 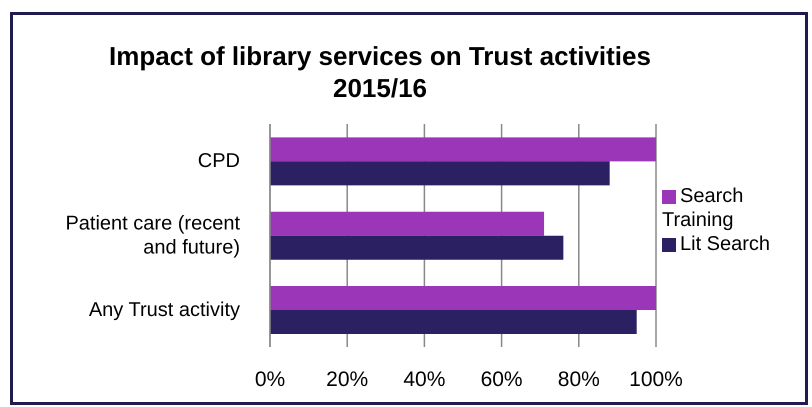 I want to click on x-tick-label: 80%, so click(x=579, y=379).